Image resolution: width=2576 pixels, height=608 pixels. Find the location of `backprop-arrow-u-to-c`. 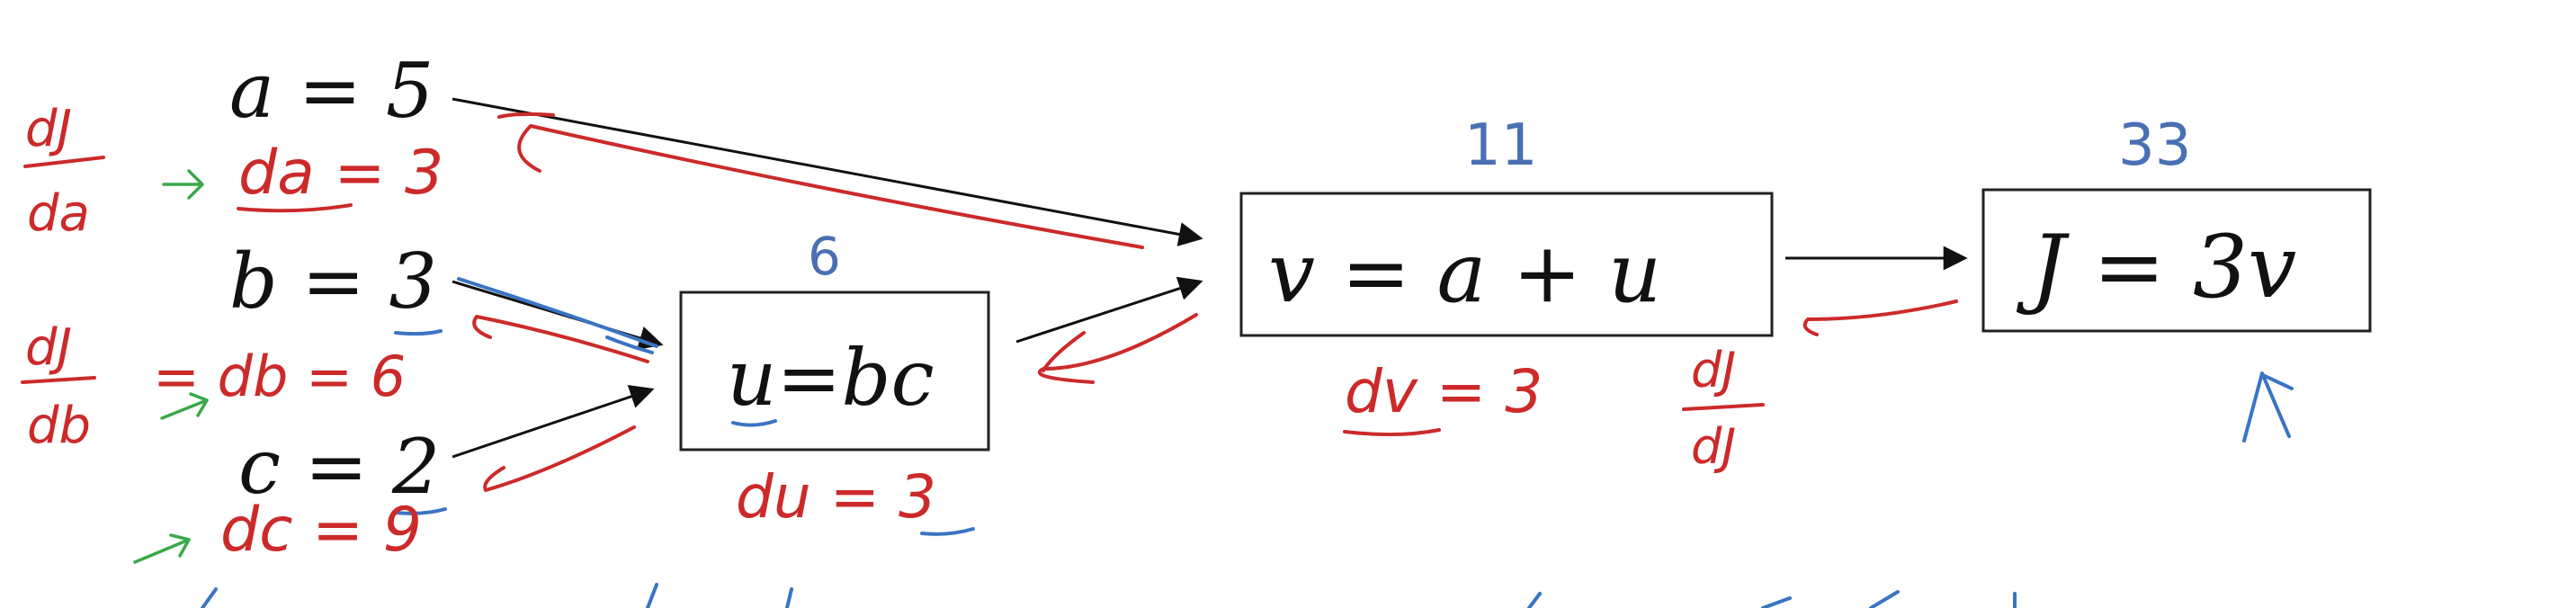

backprop-arrow-u-to-c is located at coordinates (559, 459).